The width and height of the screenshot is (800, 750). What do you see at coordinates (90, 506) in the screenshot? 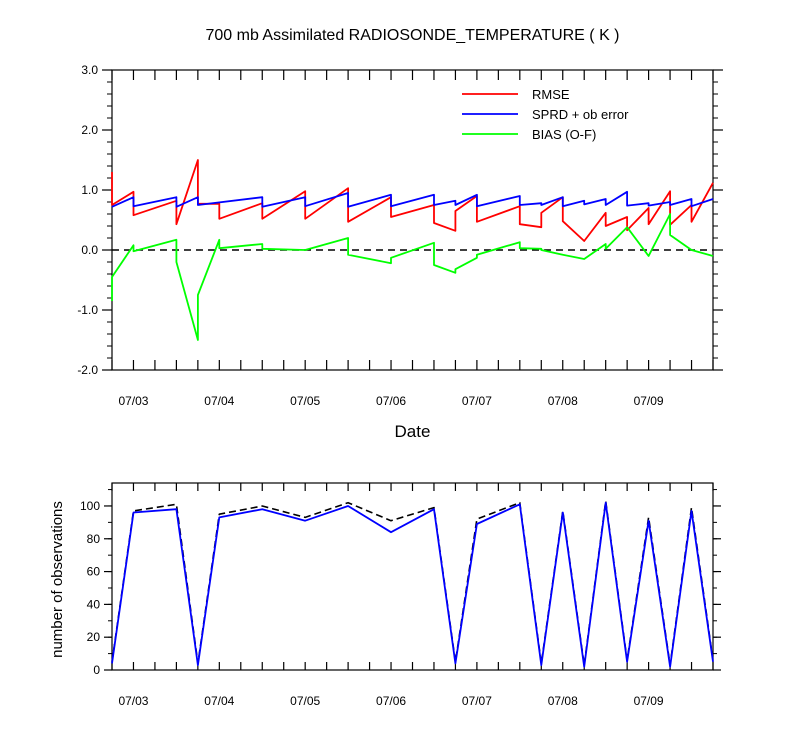
I see `y-tick-label: 100` at bounding box center [90, 506].